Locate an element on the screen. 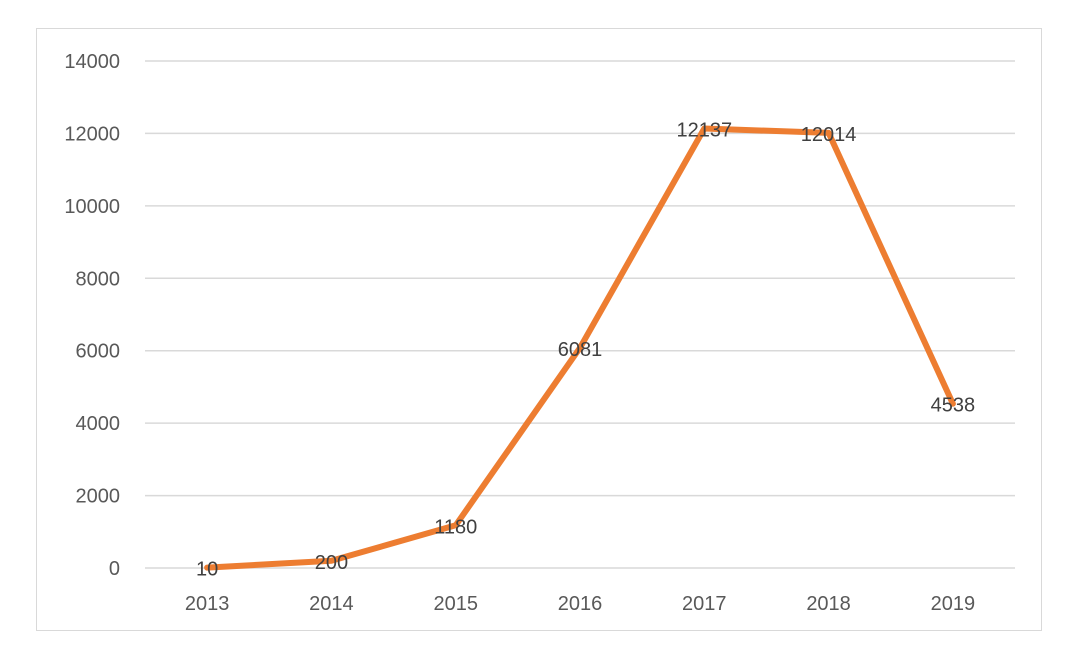 This screenshot has height=663, width=1080. y-tick-label: 10000 is located at coordinates (92, 207).